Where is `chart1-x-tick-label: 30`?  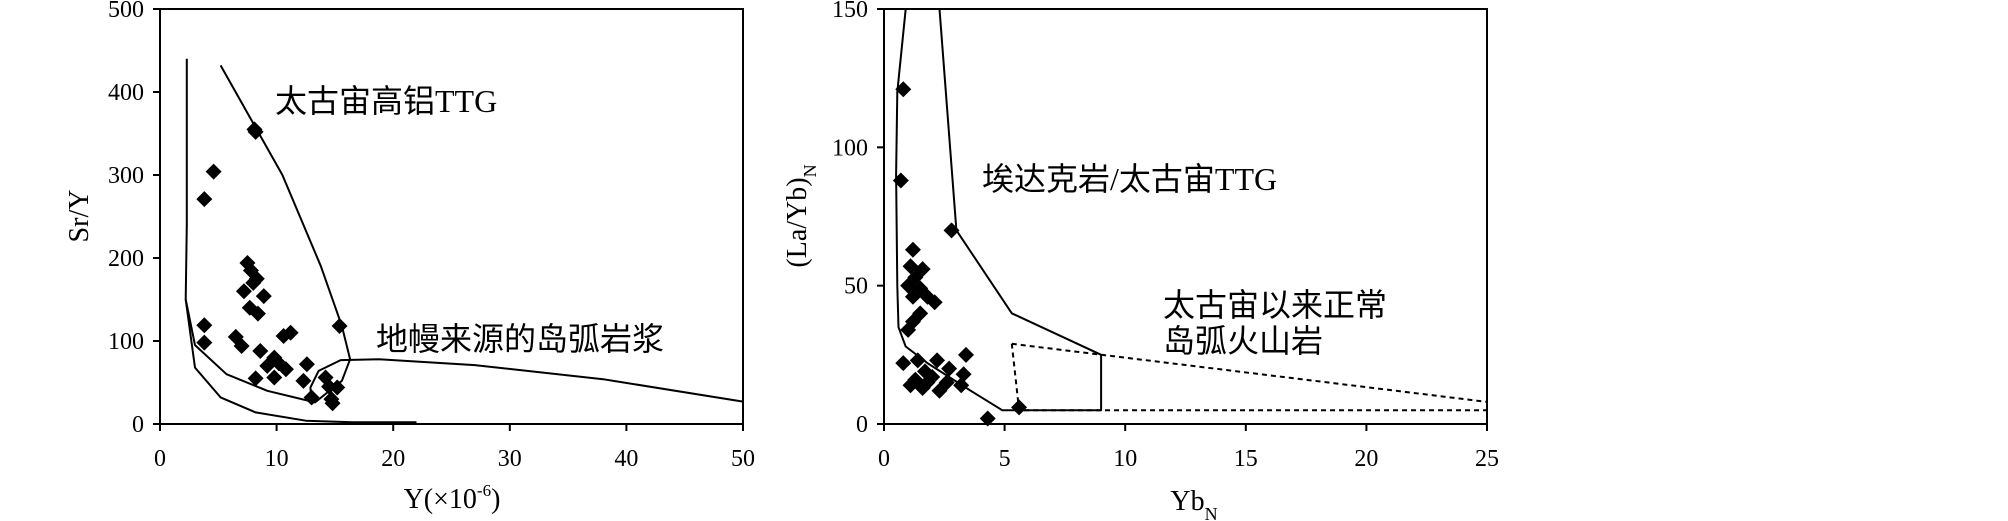 chart1-x-tick-label: 30 is located at coordinates (510, 459).